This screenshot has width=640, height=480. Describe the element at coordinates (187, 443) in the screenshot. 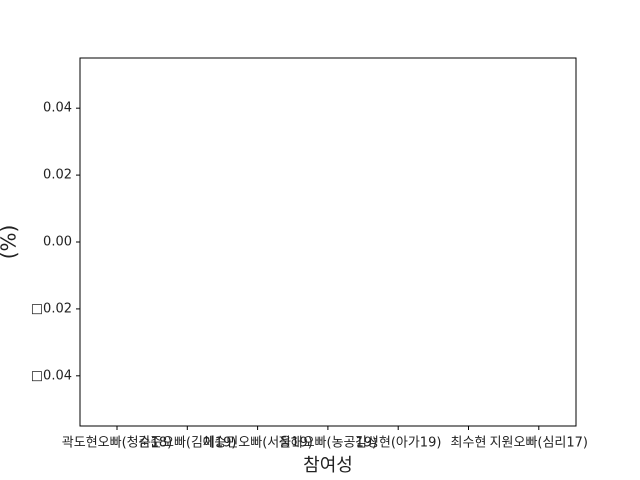

I see `x-tick-label: 김준오빠(김체19)` at that location.